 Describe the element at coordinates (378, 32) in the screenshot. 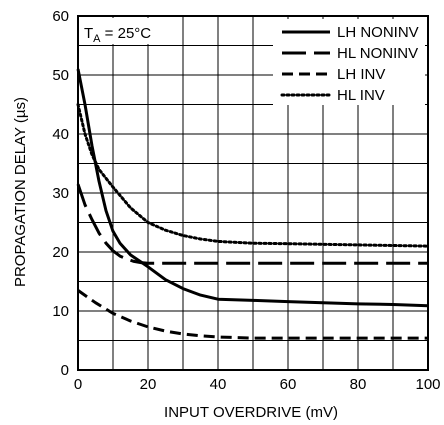

I see `legend-label: LH NONINV` at that location.